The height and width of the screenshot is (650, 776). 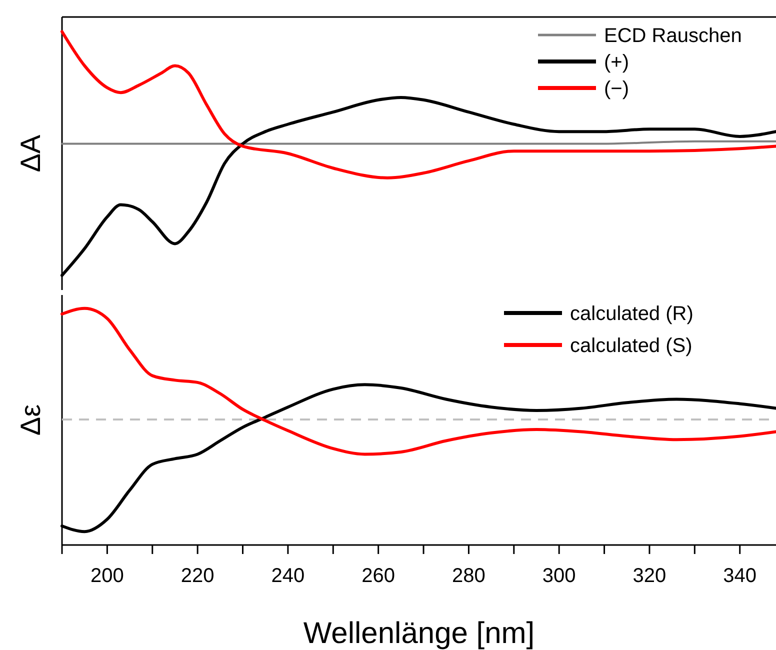 I want to click on x-tick-label: 340, so click(x=740, y=576).